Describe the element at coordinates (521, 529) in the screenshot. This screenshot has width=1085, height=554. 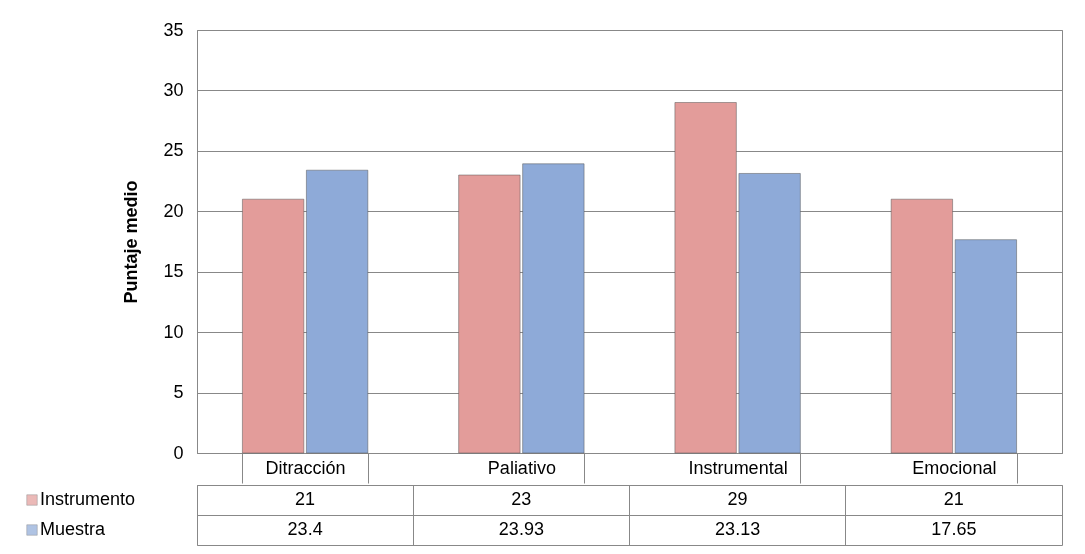
I see `data-label: 23.93` at that location.